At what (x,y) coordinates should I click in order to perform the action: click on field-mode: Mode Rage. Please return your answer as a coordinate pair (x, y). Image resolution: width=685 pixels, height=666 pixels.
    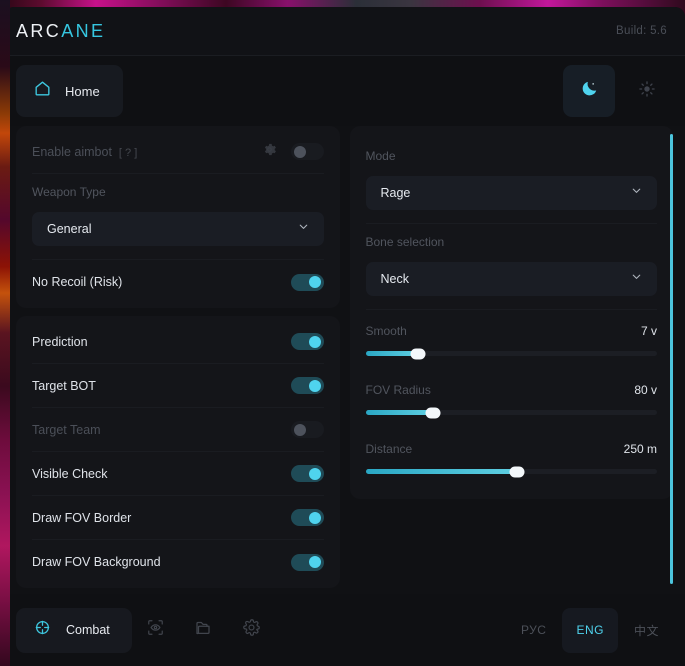
    Looking at the image, I should click on (511, 181).